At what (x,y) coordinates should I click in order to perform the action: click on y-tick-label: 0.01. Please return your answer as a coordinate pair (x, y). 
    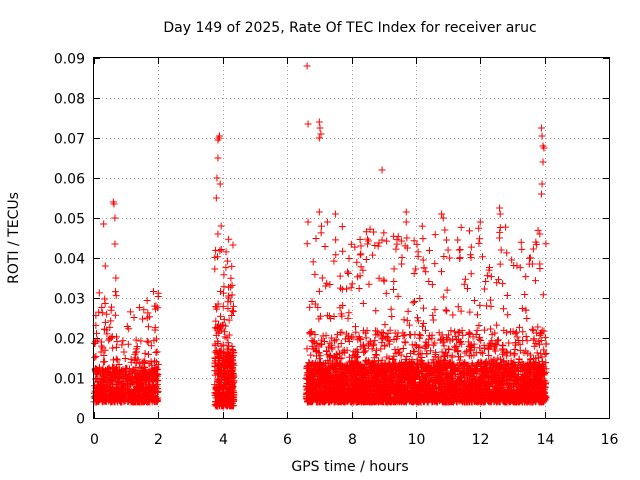
    Looking at the image, I should click on (69, 380).